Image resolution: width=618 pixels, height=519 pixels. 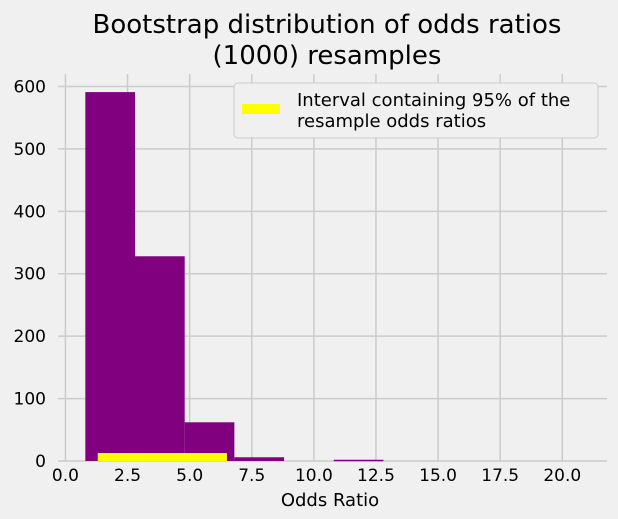 I want to click on x-tick-label: 17.5, so click(x=500, y=476).